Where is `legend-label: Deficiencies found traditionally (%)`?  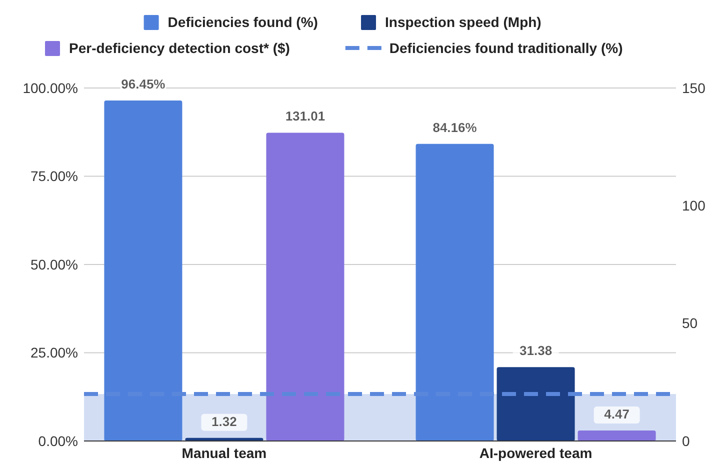 legend-label: Deficiencies found traditionally (%) is located at coordinates (506, 48).